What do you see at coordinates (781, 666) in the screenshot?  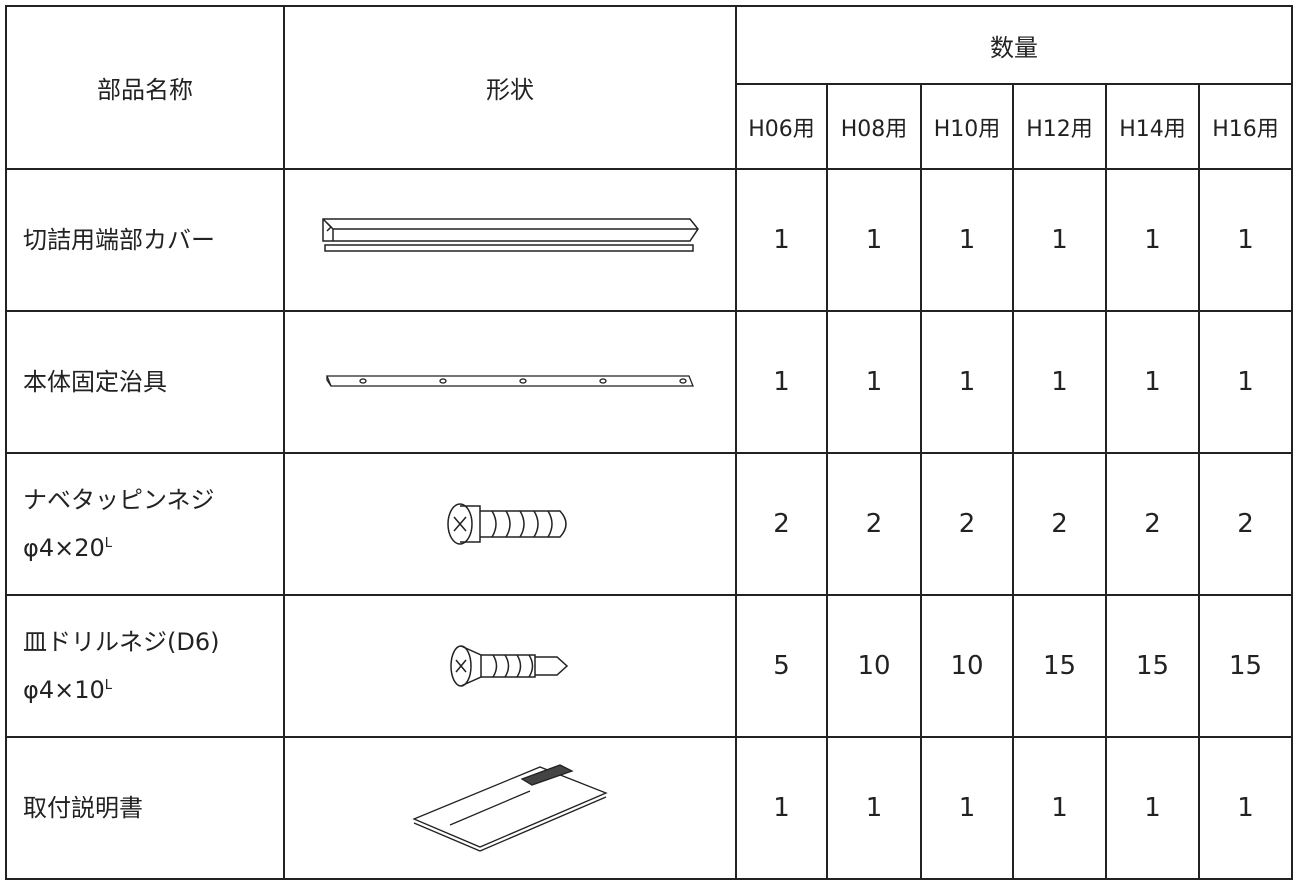 I see `quantity: 5` at bounding box center [781, 666].